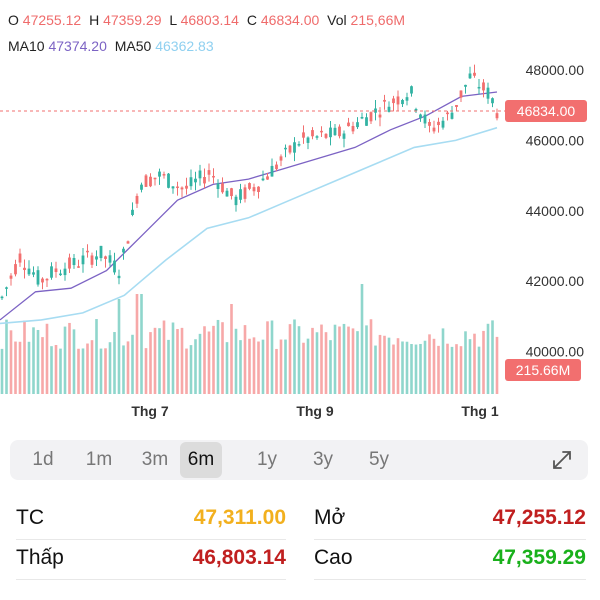 The image size is (600, 600). I want to click on ma50-label: MA50, so click(133, 46).